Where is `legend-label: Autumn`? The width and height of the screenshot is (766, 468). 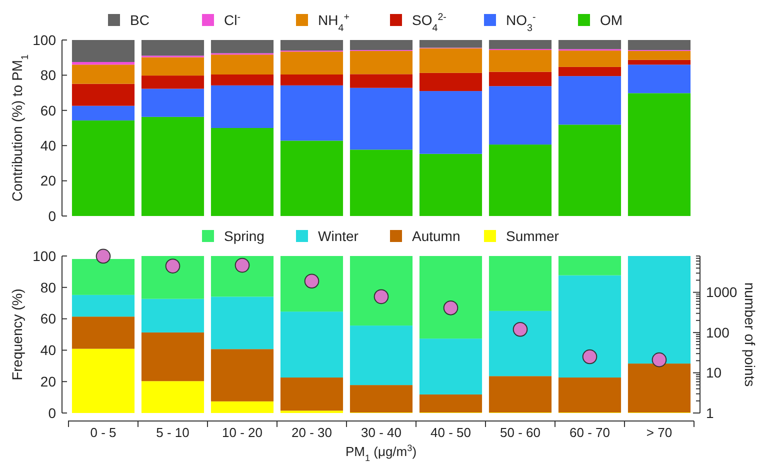 legend-label: Autumn is located at coordinates (436, 236).